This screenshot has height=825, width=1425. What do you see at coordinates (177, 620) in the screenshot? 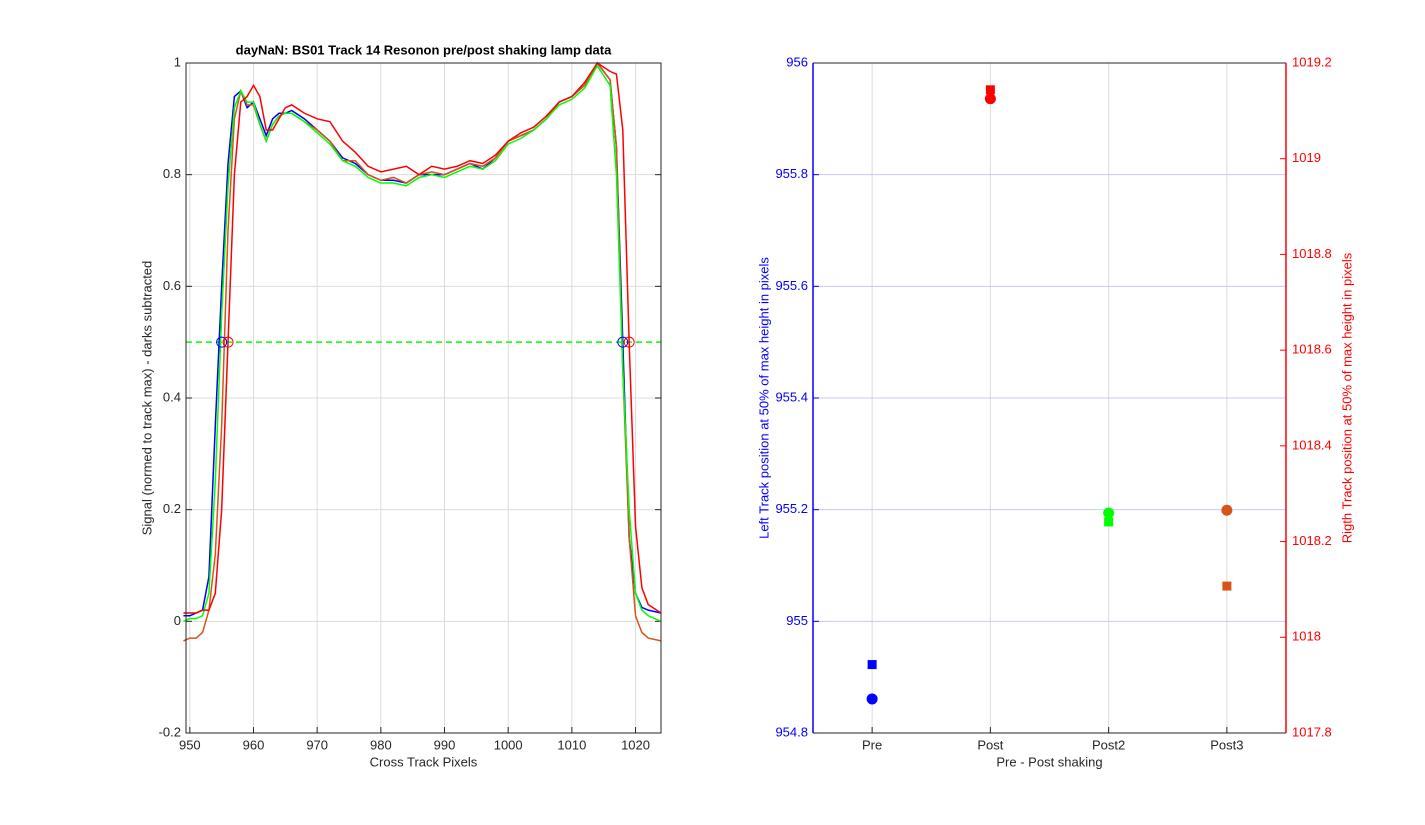
I see `y-tick-label: 0` at bounding box center [177, 620].